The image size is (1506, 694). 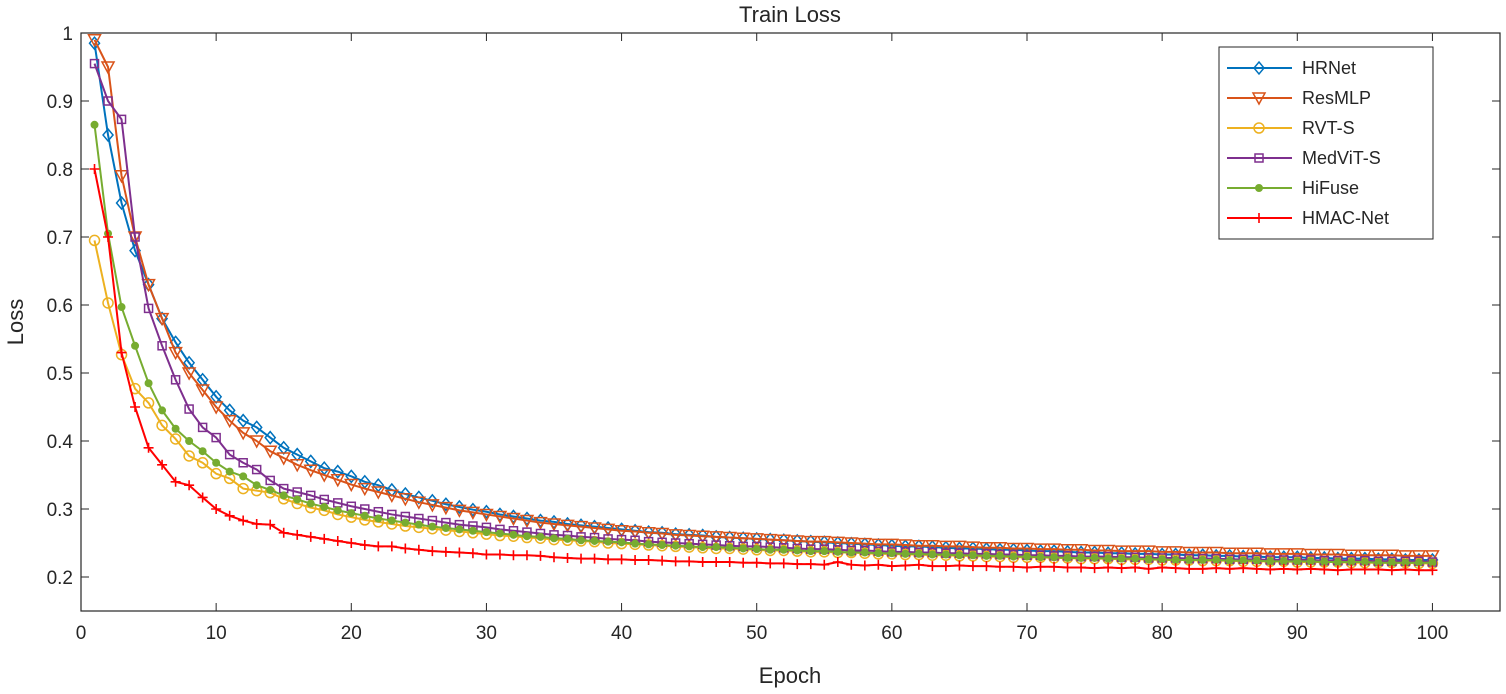 I want to click on legend-label: ResMLP, so click(x=1336, y=98).